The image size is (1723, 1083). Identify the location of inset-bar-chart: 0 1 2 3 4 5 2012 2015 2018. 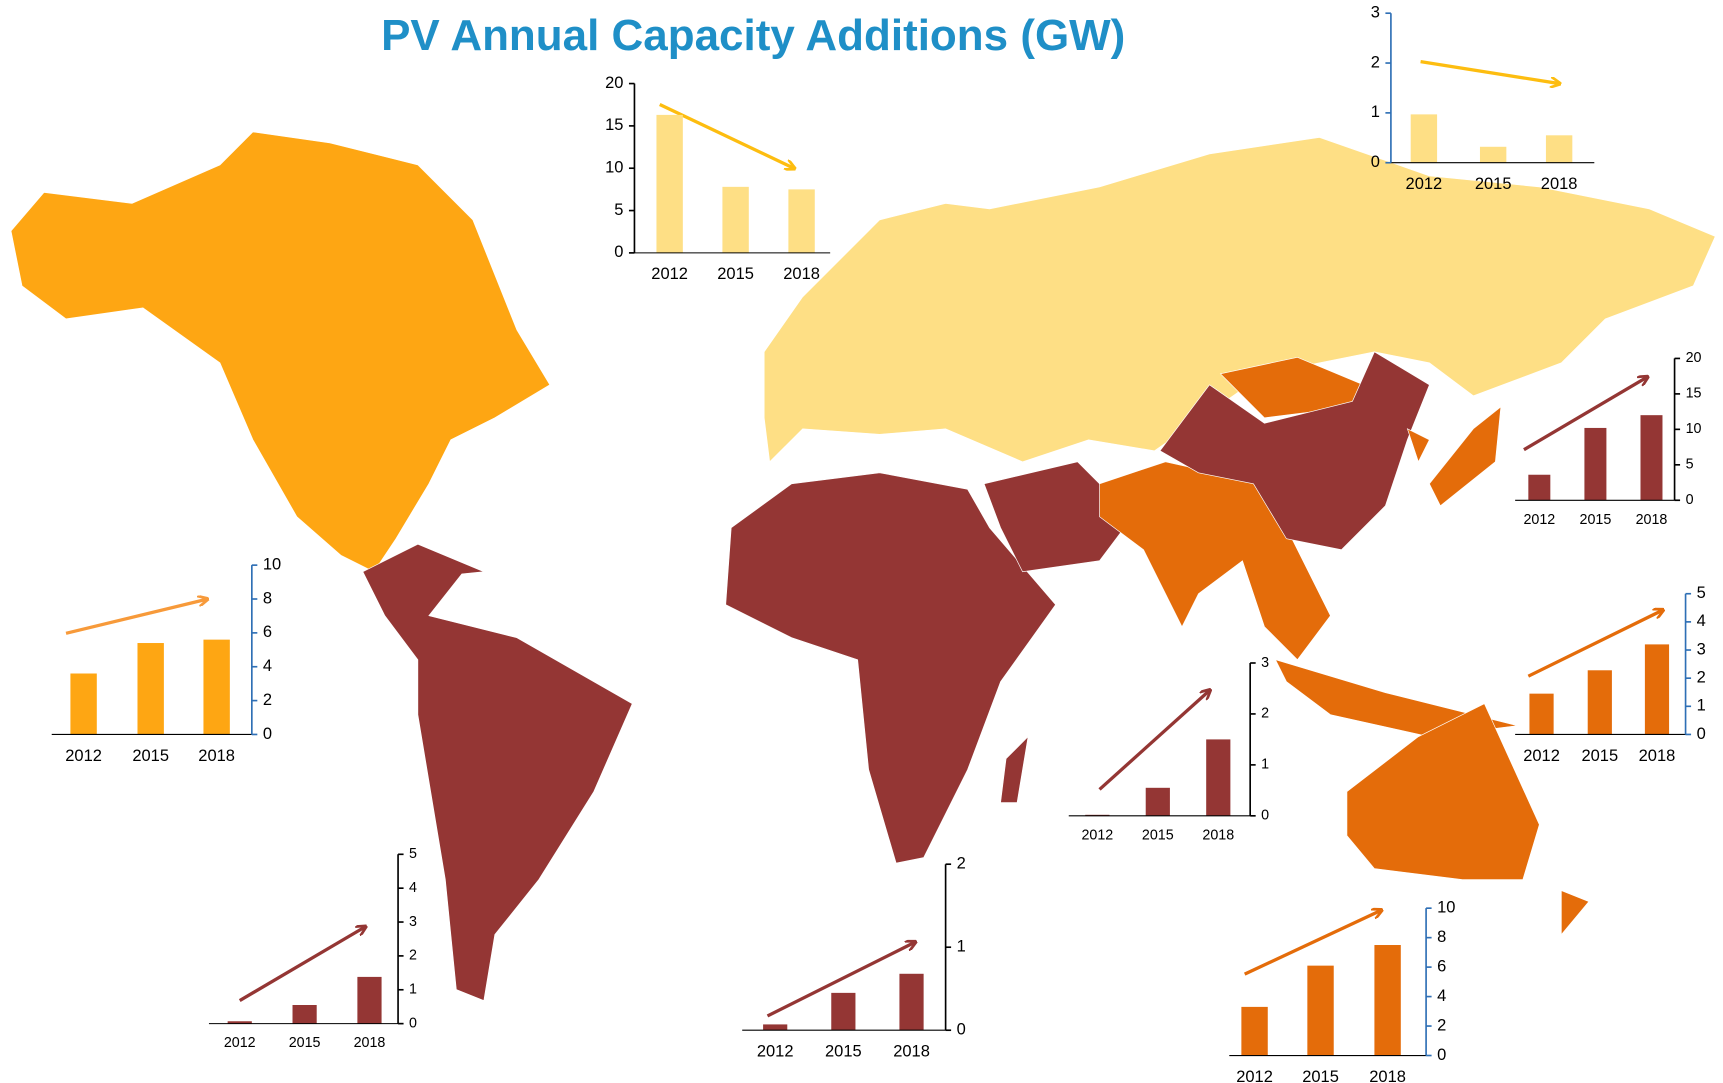
(312, 948).